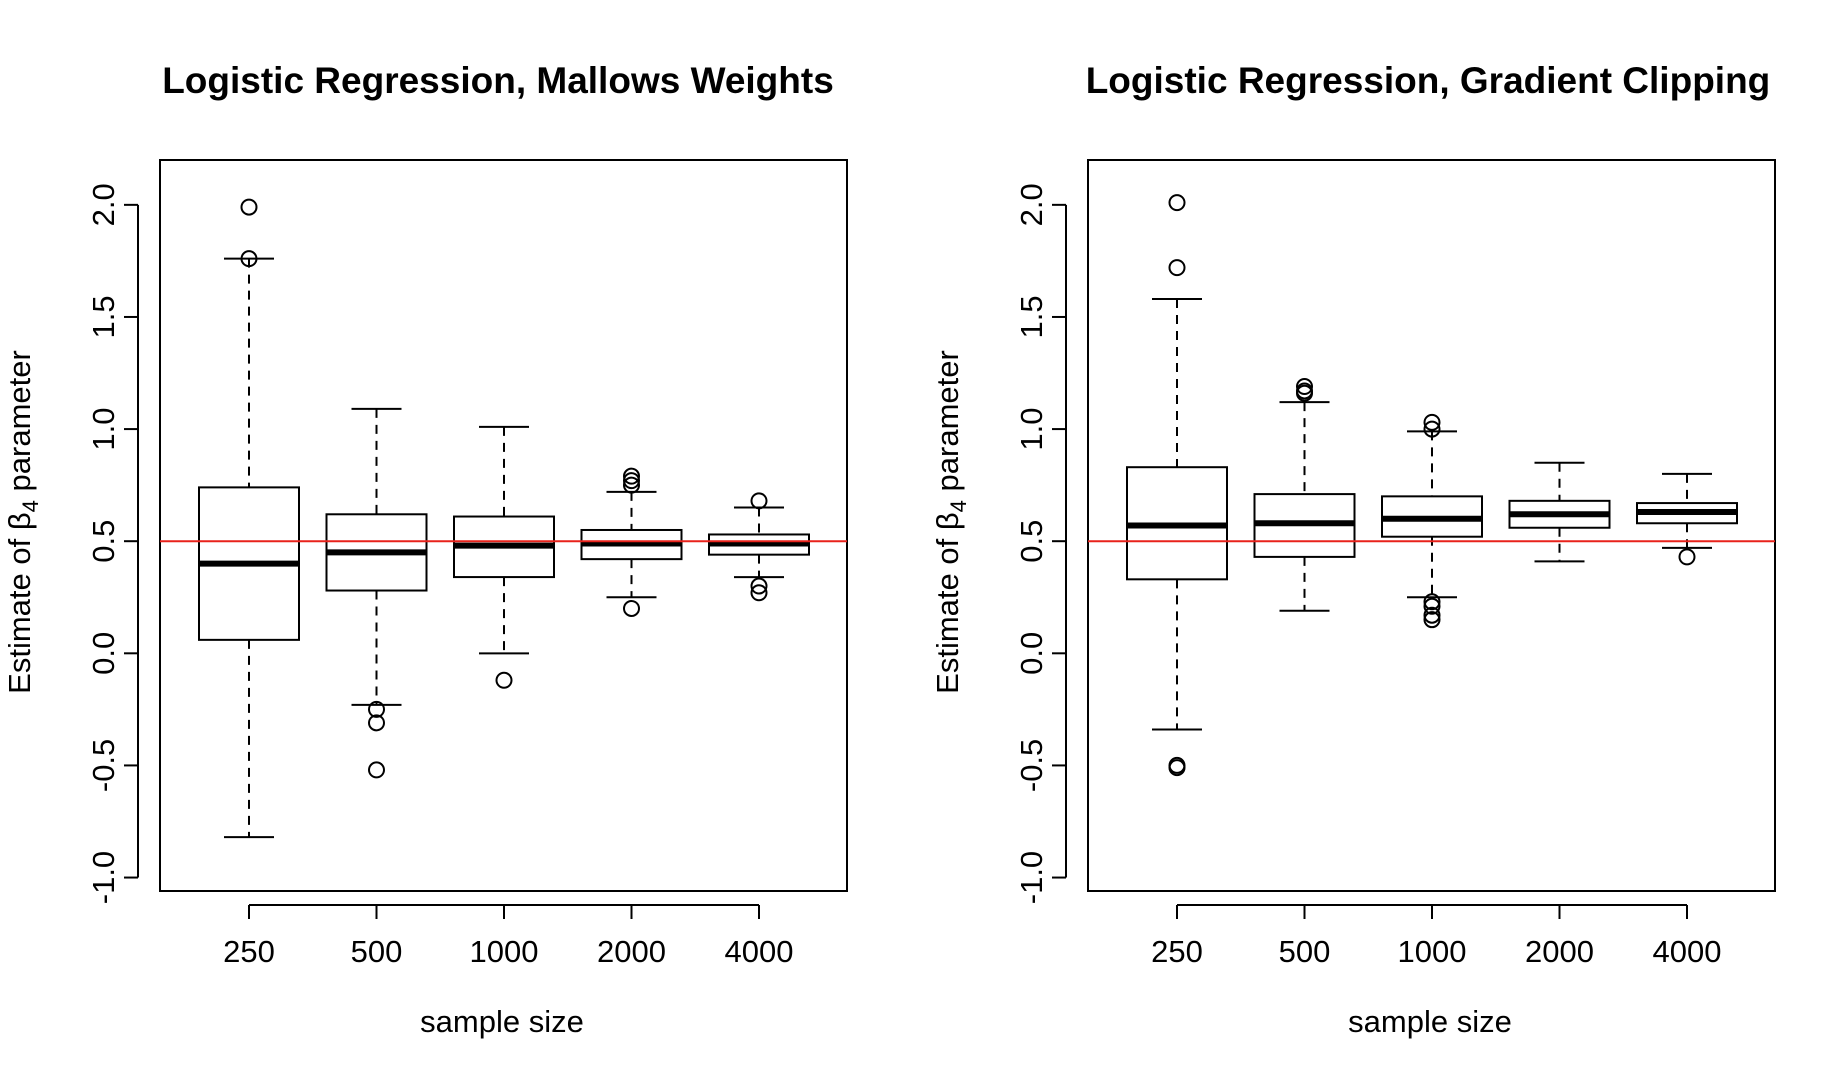  I want to click on left-chart-y-tick-label: -0.5, so click(103, 765).